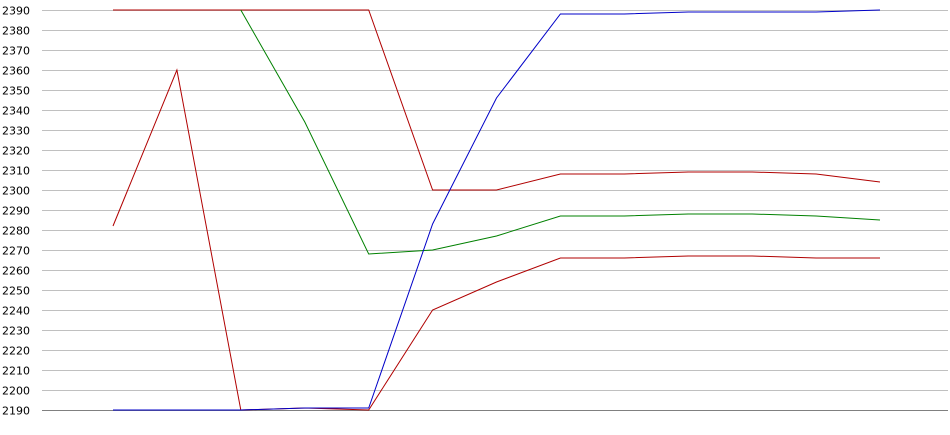 The image size is (950, 435). Describe the element at coordinates (16, 331) in the screenshot. I see `y-tick-label: 2230` at that location.